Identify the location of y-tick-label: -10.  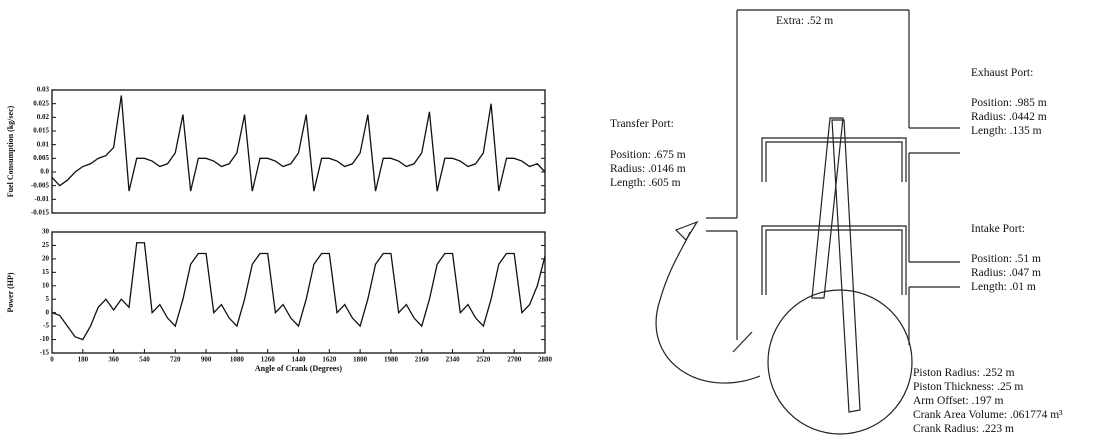
(45, 339).